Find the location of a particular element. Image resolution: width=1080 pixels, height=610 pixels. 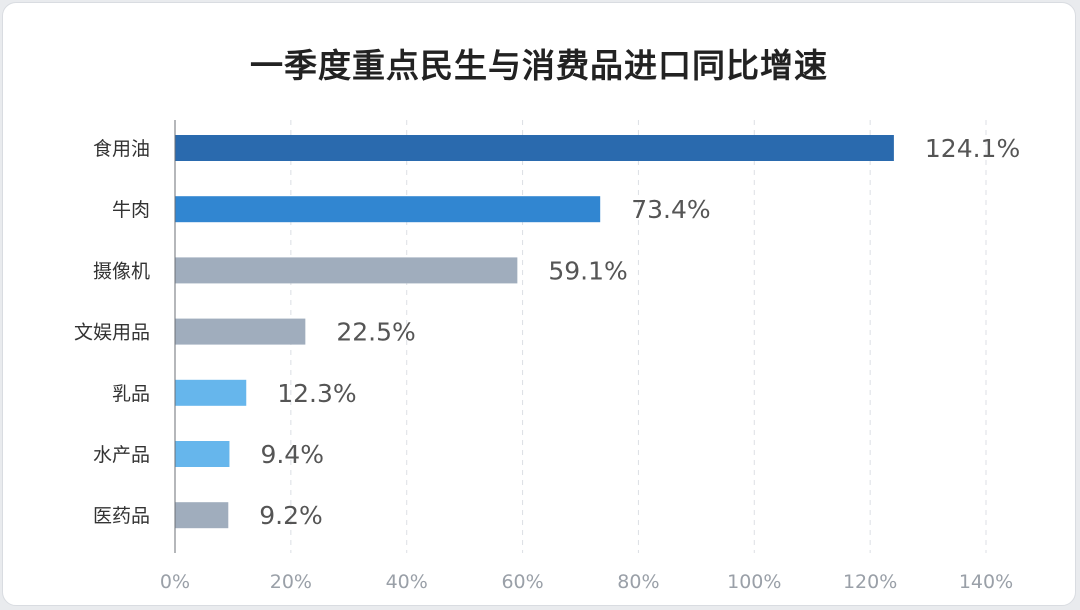

value-label: 59.1% is located at coordinates (587, 270).